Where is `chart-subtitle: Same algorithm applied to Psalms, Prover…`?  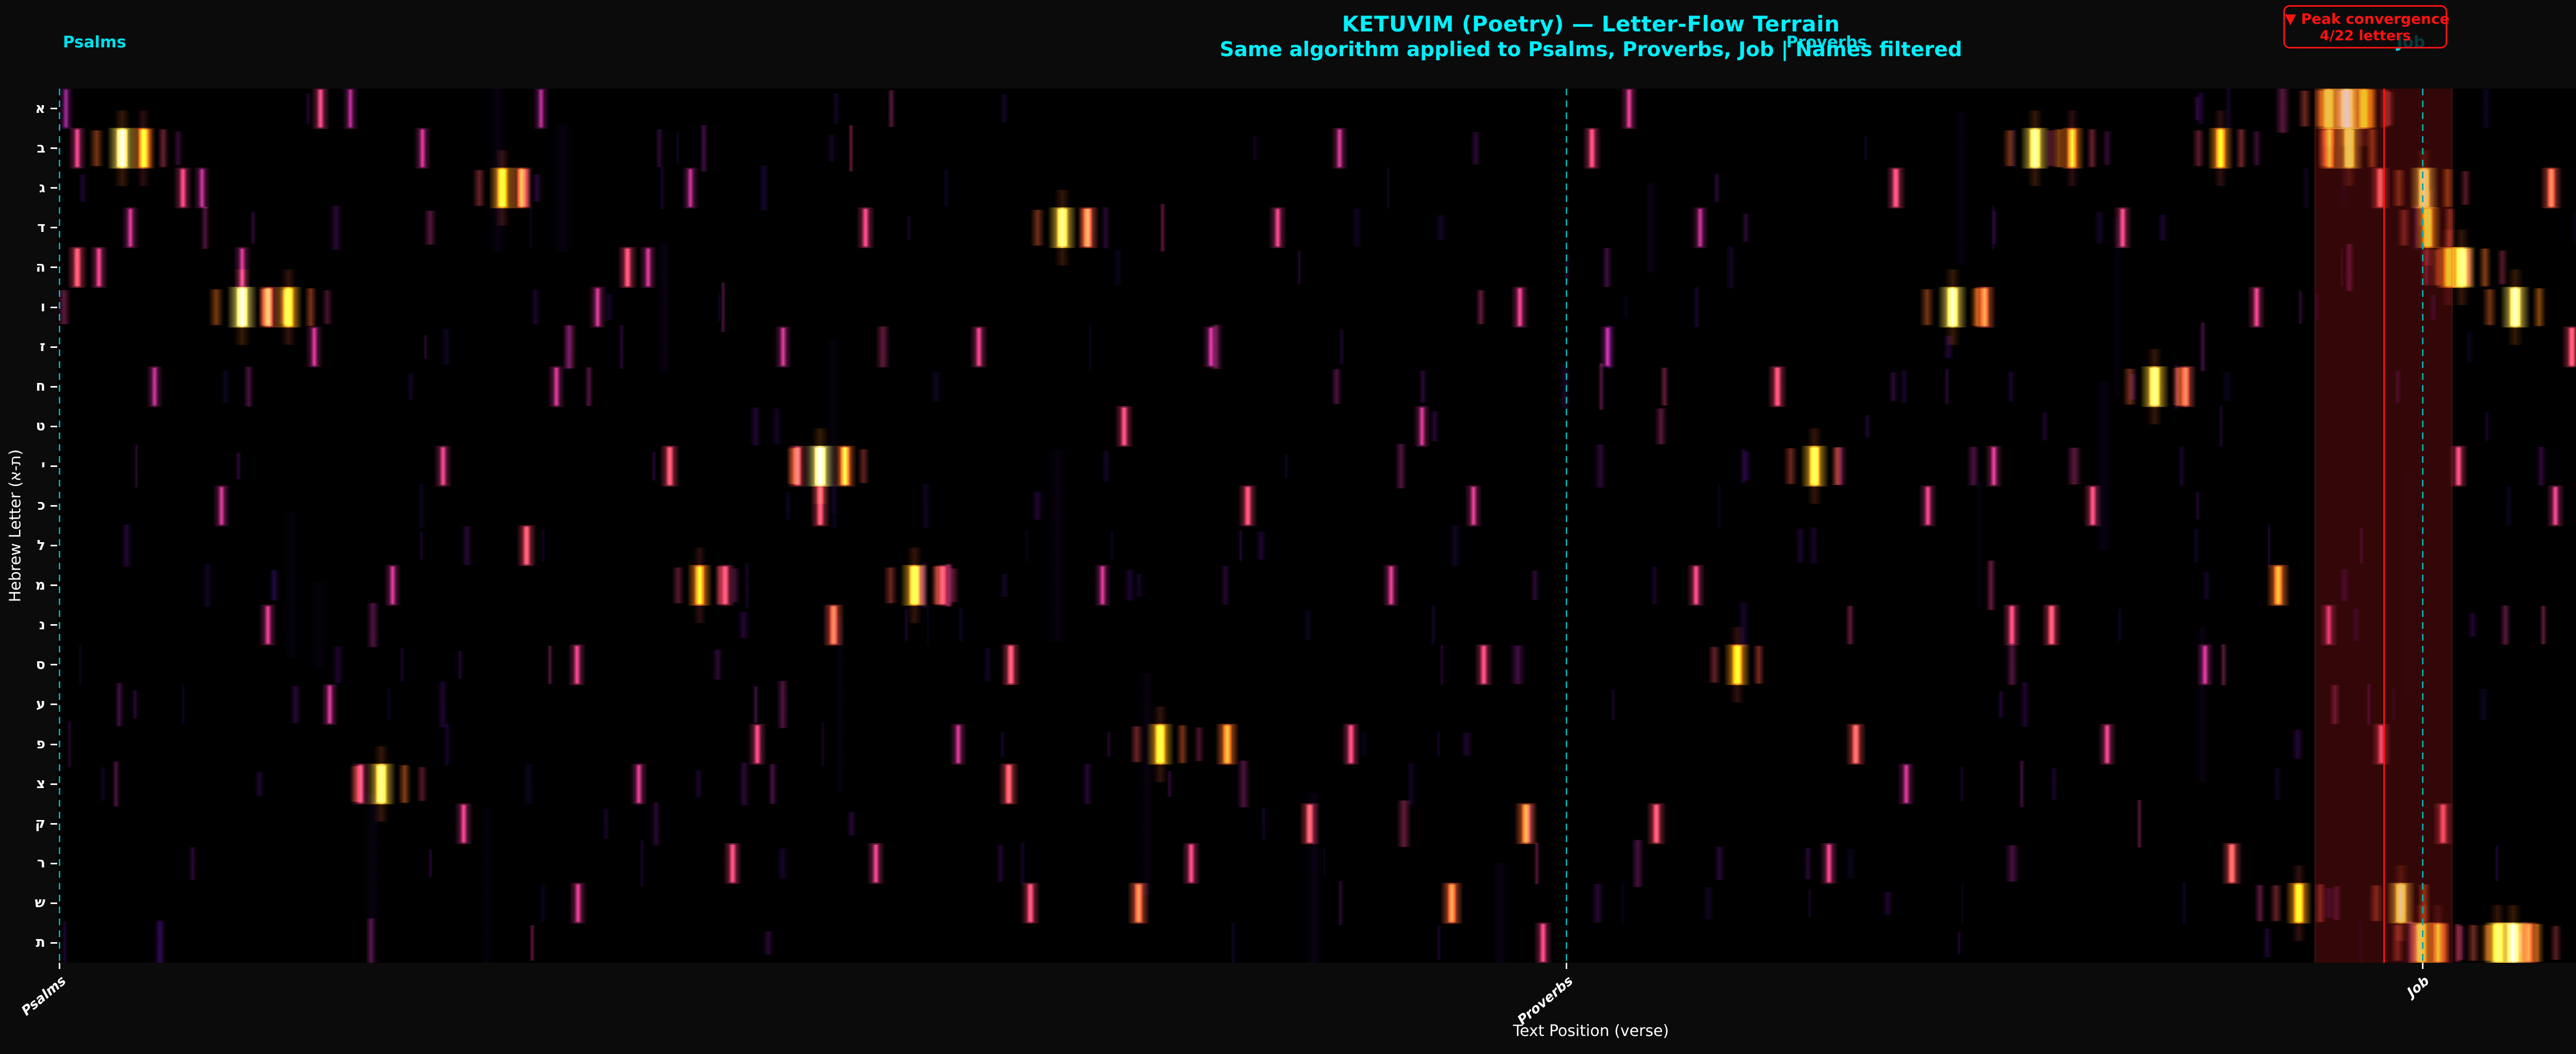
chart-subtitle: Same algorithm applied to Psalms, Prover… is located at coordinates (1590, 50).